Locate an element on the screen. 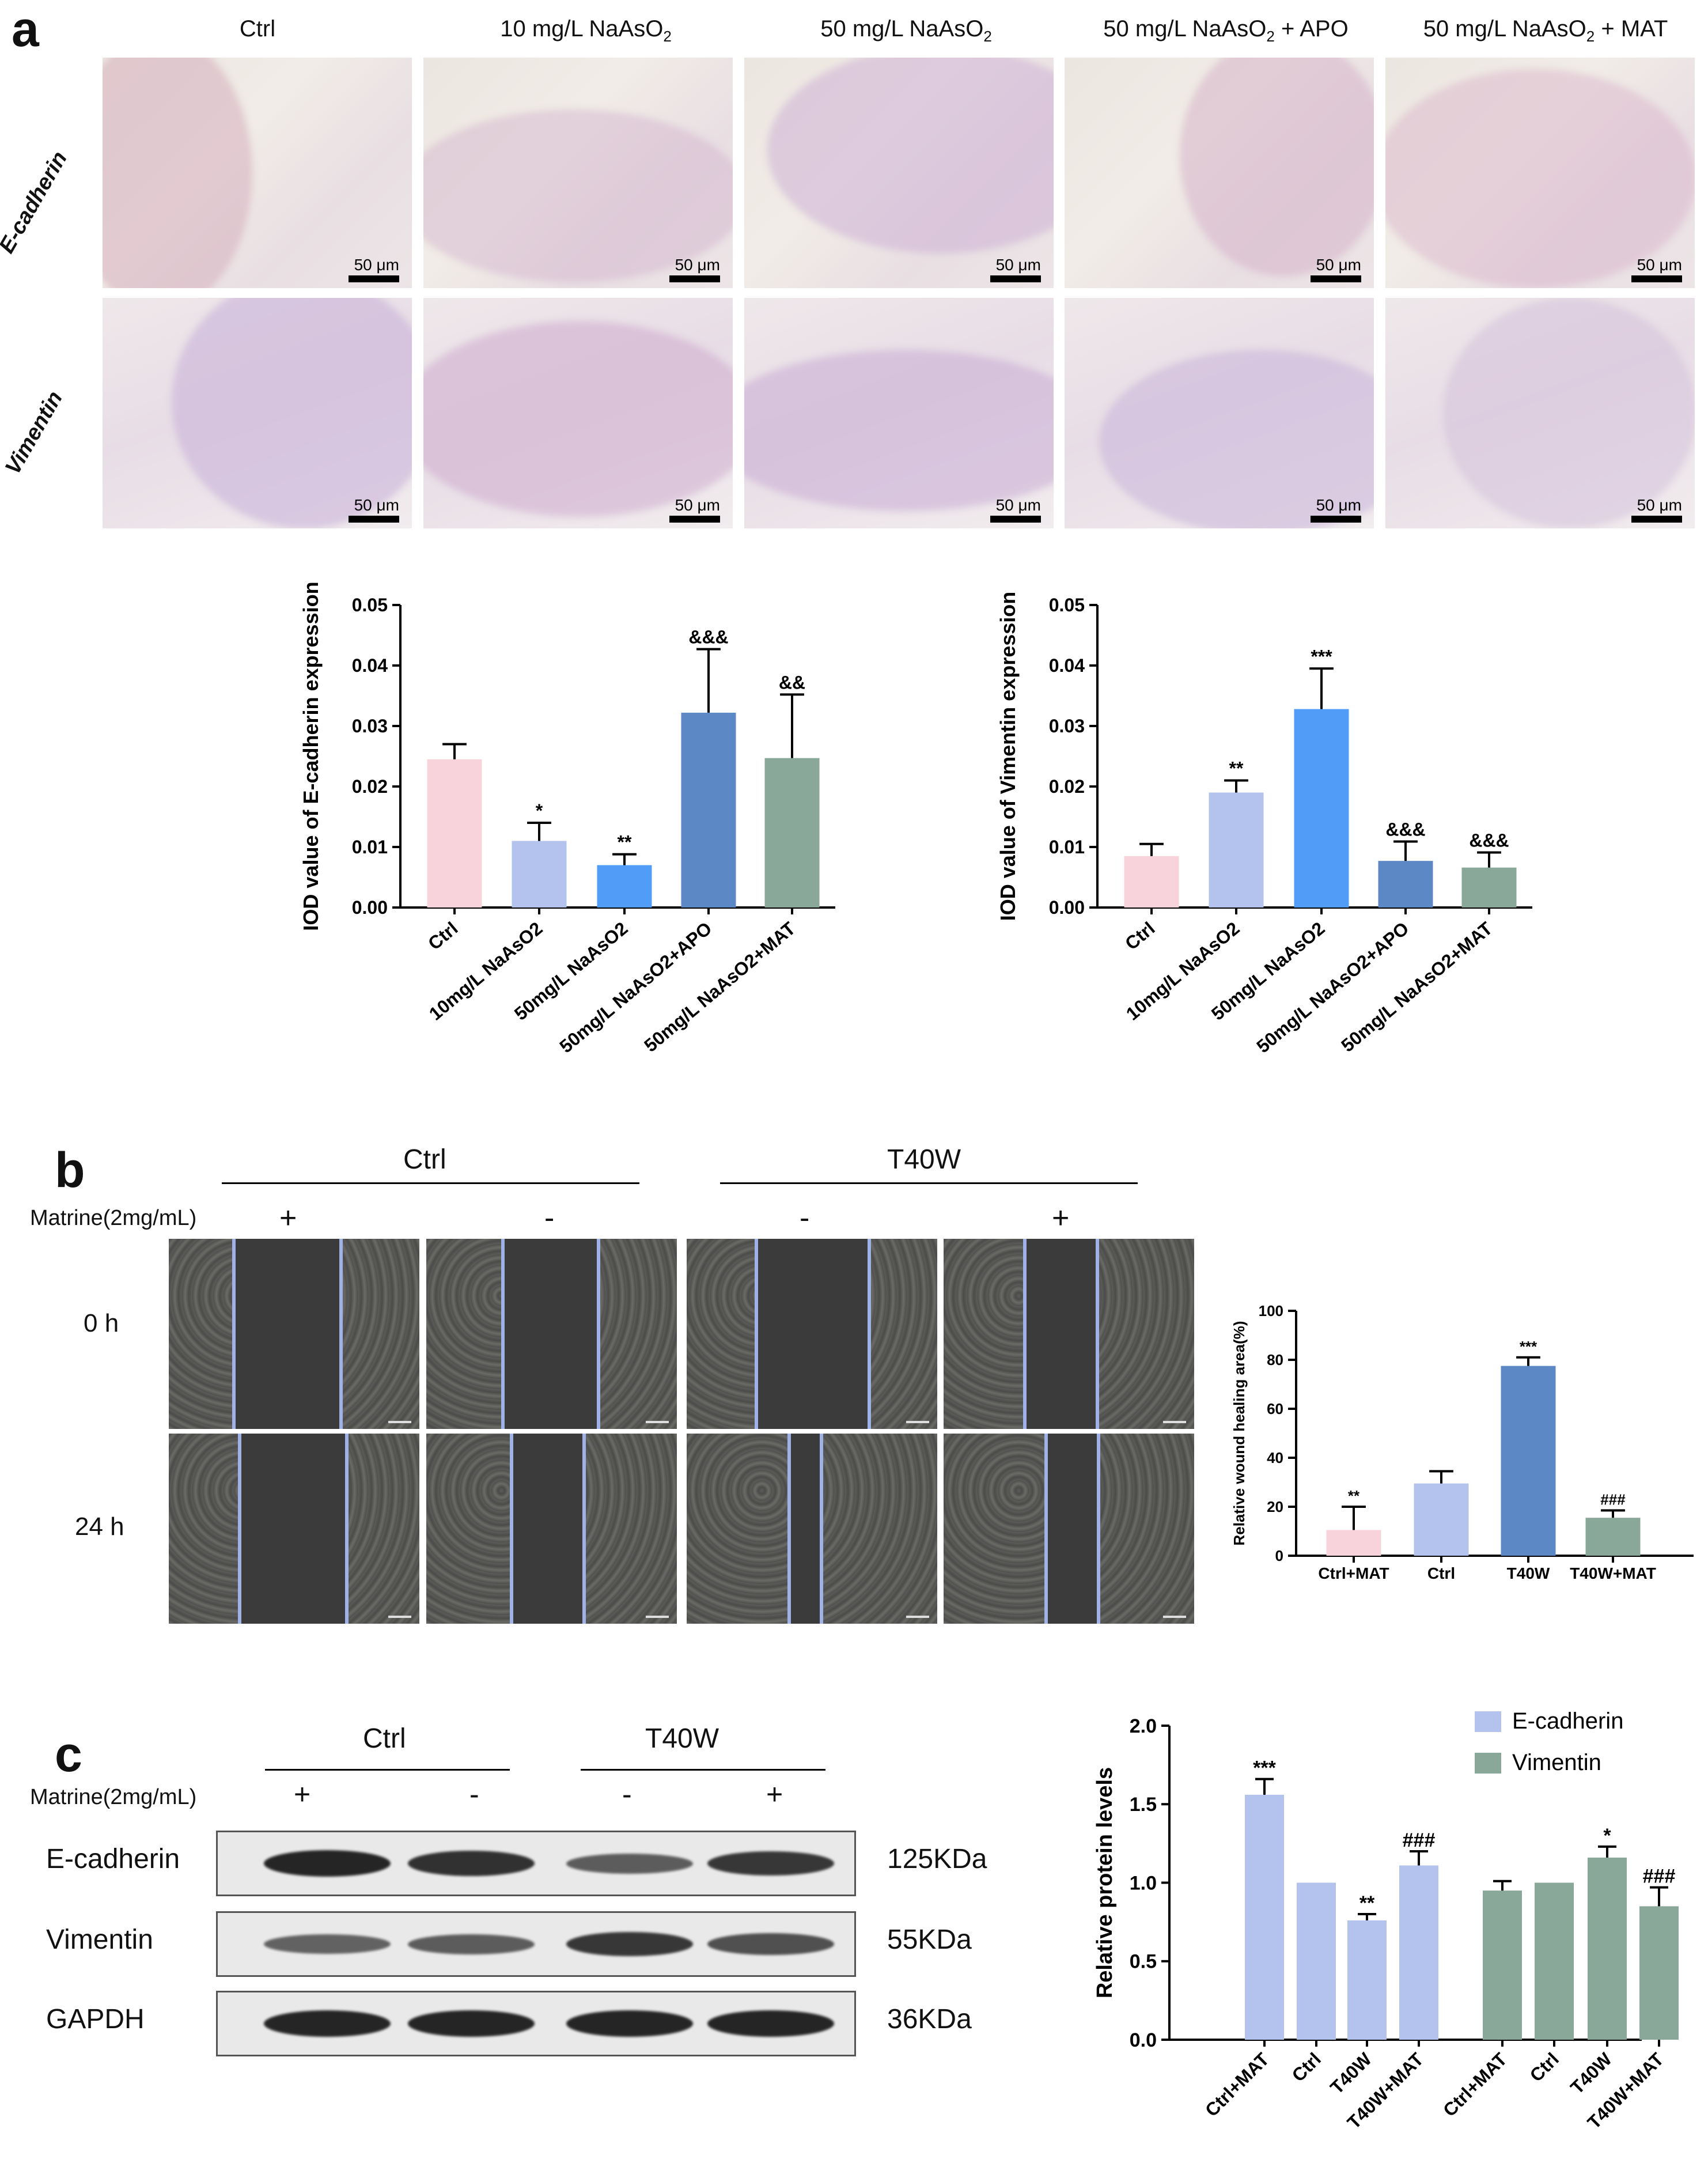 The image size is (1708, 2178). micrograph-e-cadherin-5: 50 μm is located at coordinates (1540, 173).